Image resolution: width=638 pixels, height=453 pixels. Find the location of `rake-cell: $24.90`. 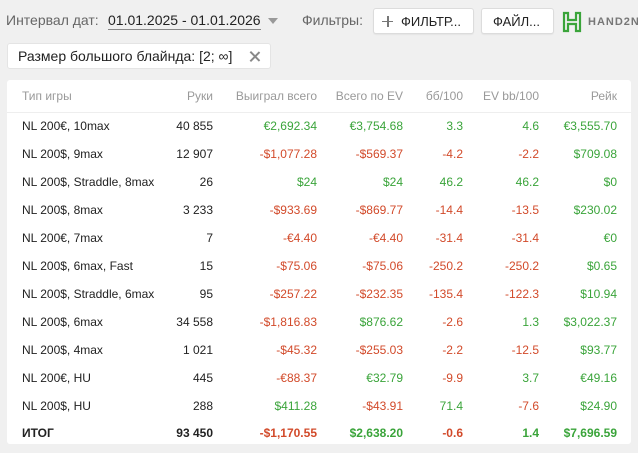

rake-cell: $24.90 is located at coordinates (598, 406).